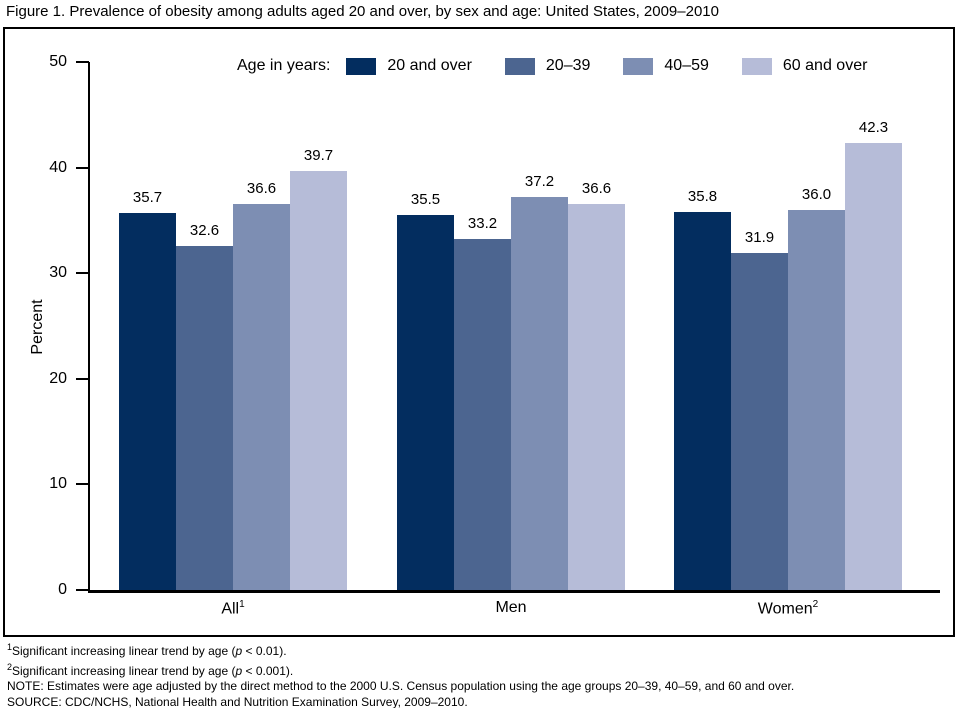  Describe the element at coordinates (58, 167) in the screenshot. I see `y-tick-label: 40` at that location.